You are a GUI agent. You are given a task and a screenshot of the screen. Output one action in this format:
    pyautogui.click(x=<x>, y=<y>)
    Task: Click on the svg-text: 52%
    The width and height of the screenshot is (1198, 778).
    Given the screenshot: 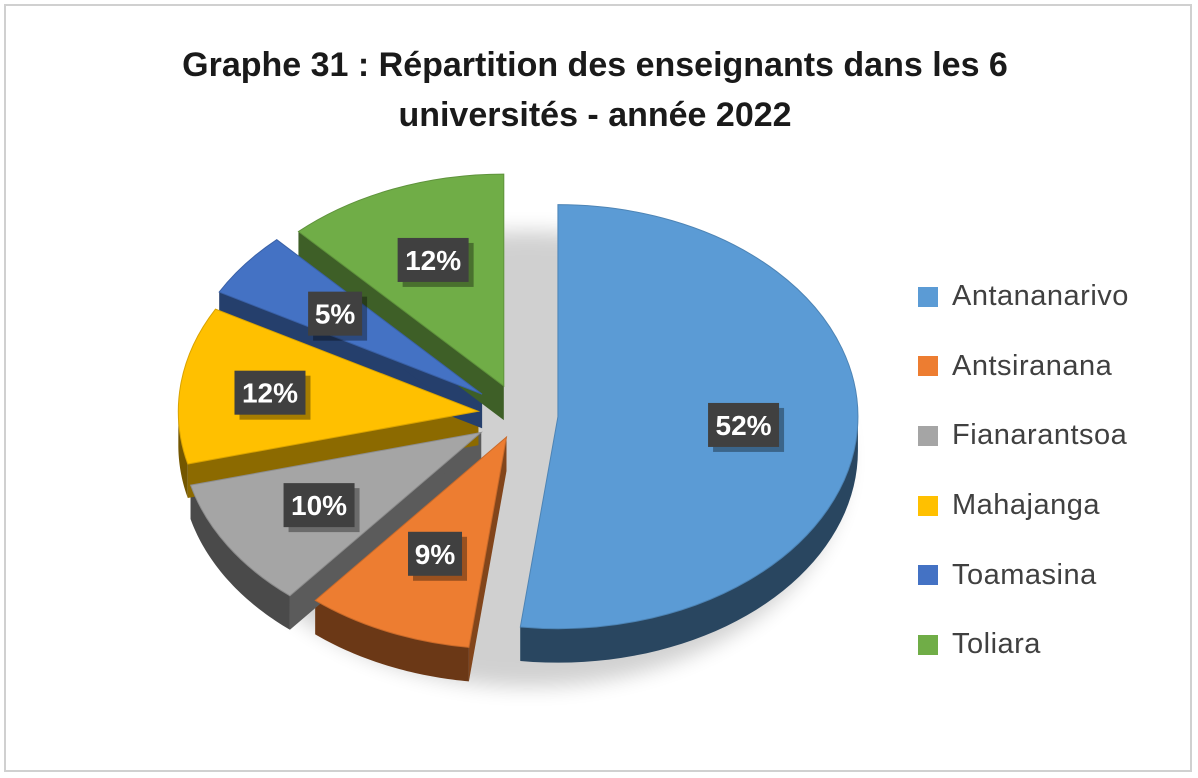 What is the action you would take?
    pyautogui.click(x=744, y=425)
    